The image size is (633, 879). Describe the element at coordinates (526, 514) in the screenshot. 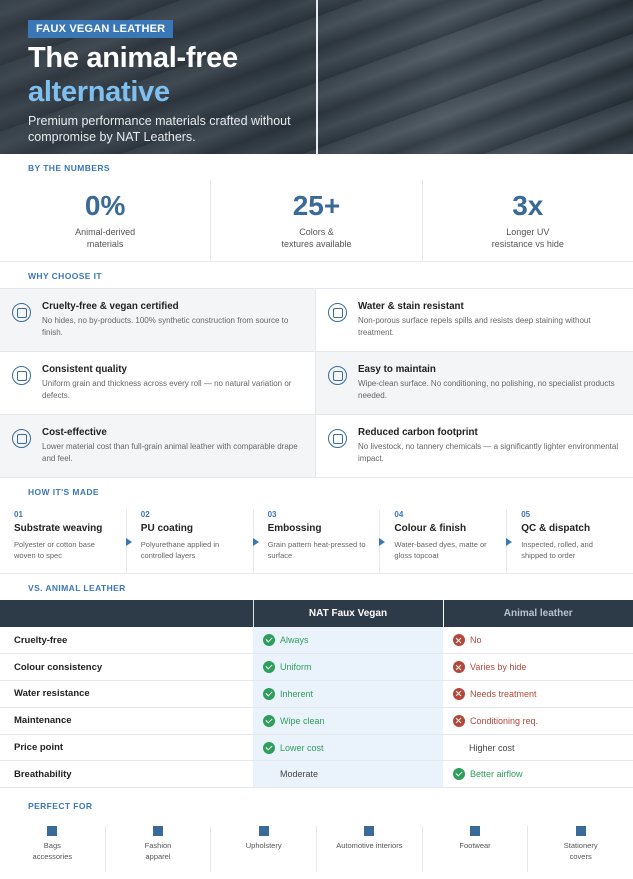

I see `step-number: 05` at that location.